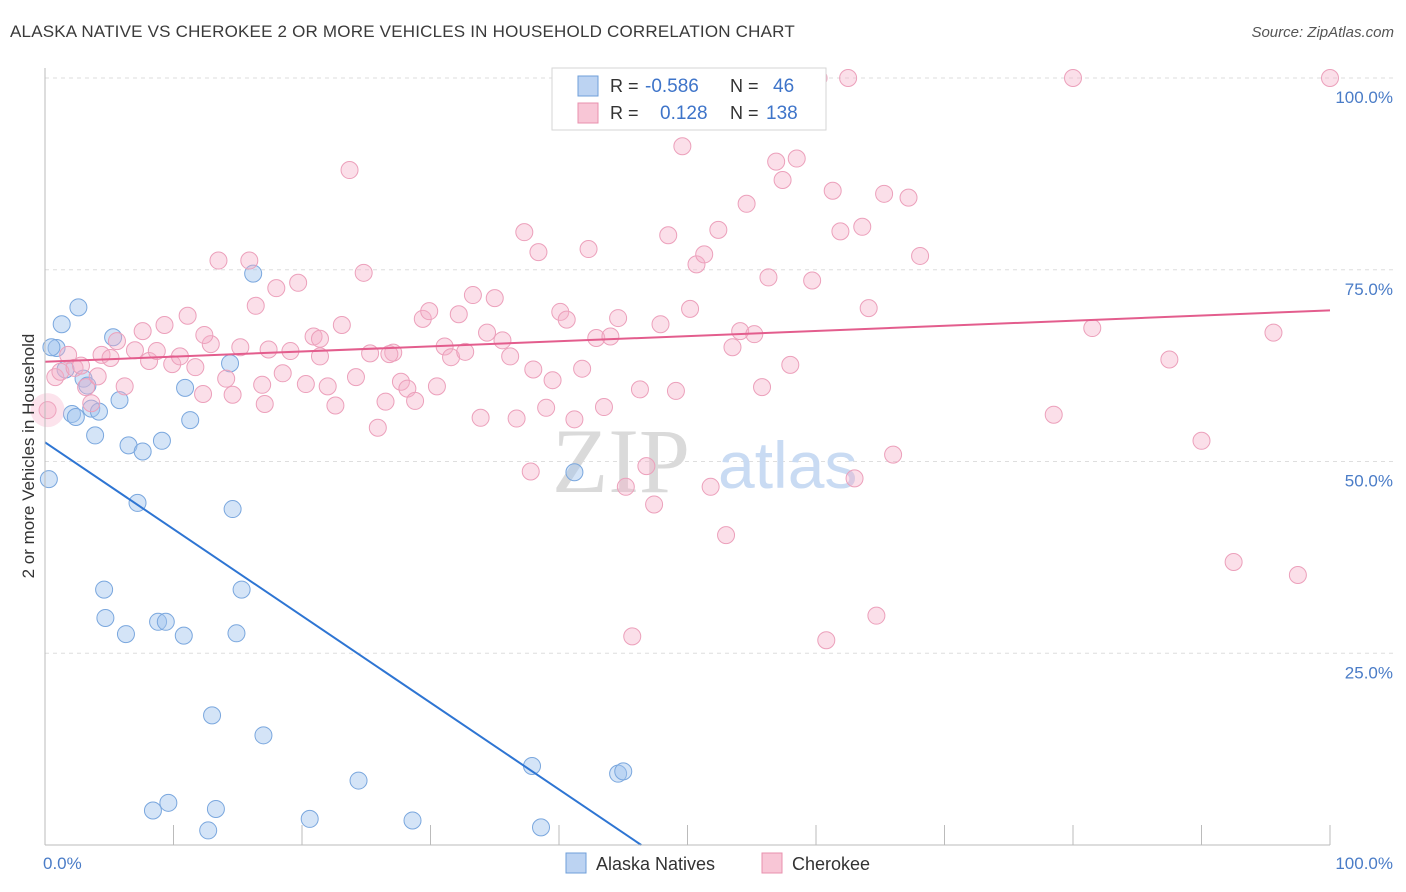  What do you see at coordinates (782, 113) in the screenshot?
I see `legend-n-value-2: 138` at bounding box center [782, 113].